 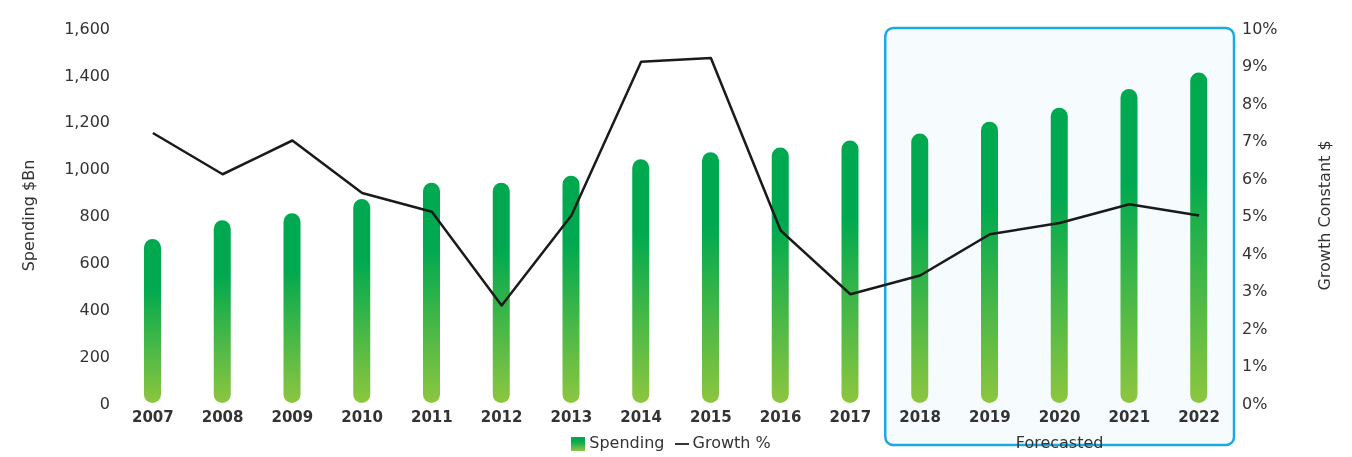 I want to click on y-tick-label: 800, so click(x=94, y=216).